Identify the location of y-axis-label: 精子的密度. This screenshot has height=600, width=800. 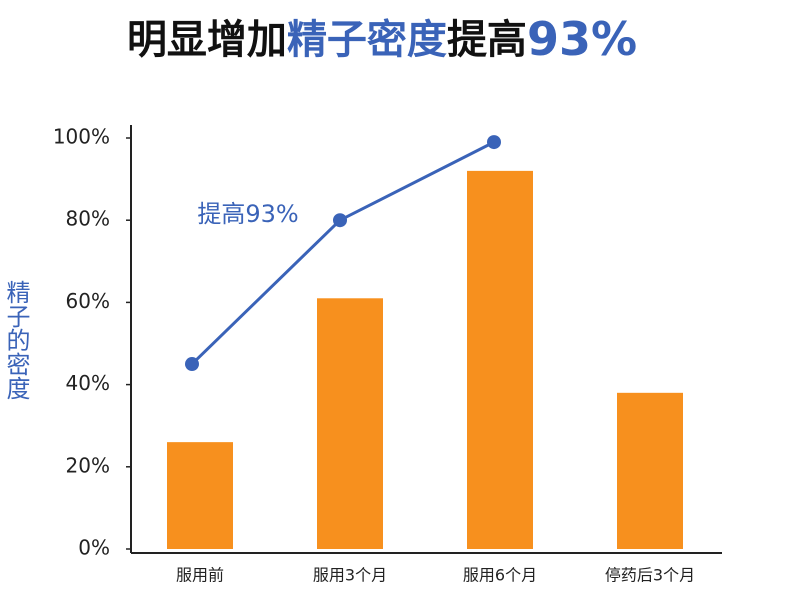
(16, 340).